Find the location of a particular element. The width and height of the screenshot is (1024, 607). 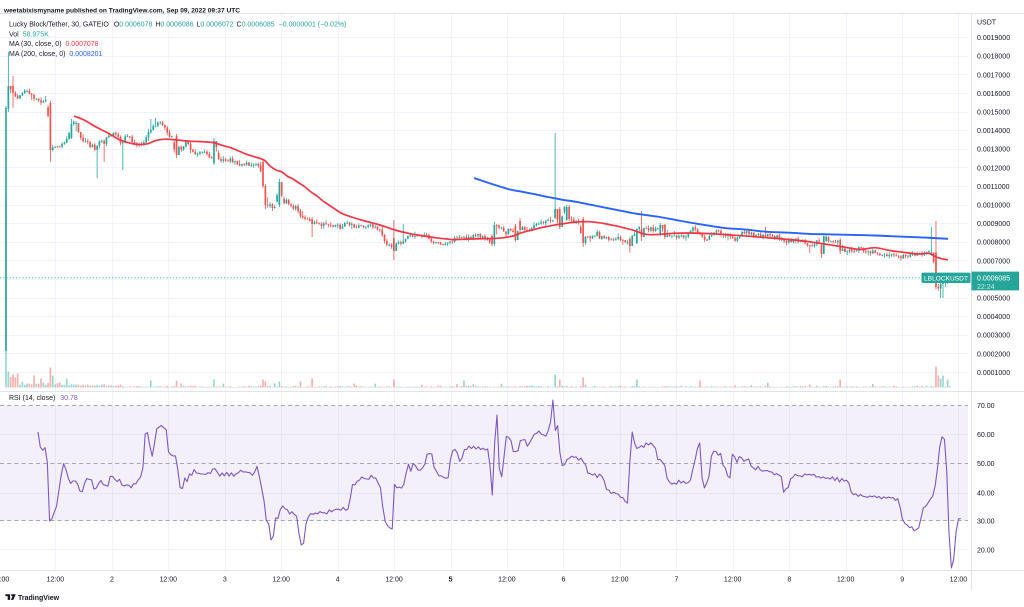

svg-text: 0.0001000 is located at coordinates (993, 373).